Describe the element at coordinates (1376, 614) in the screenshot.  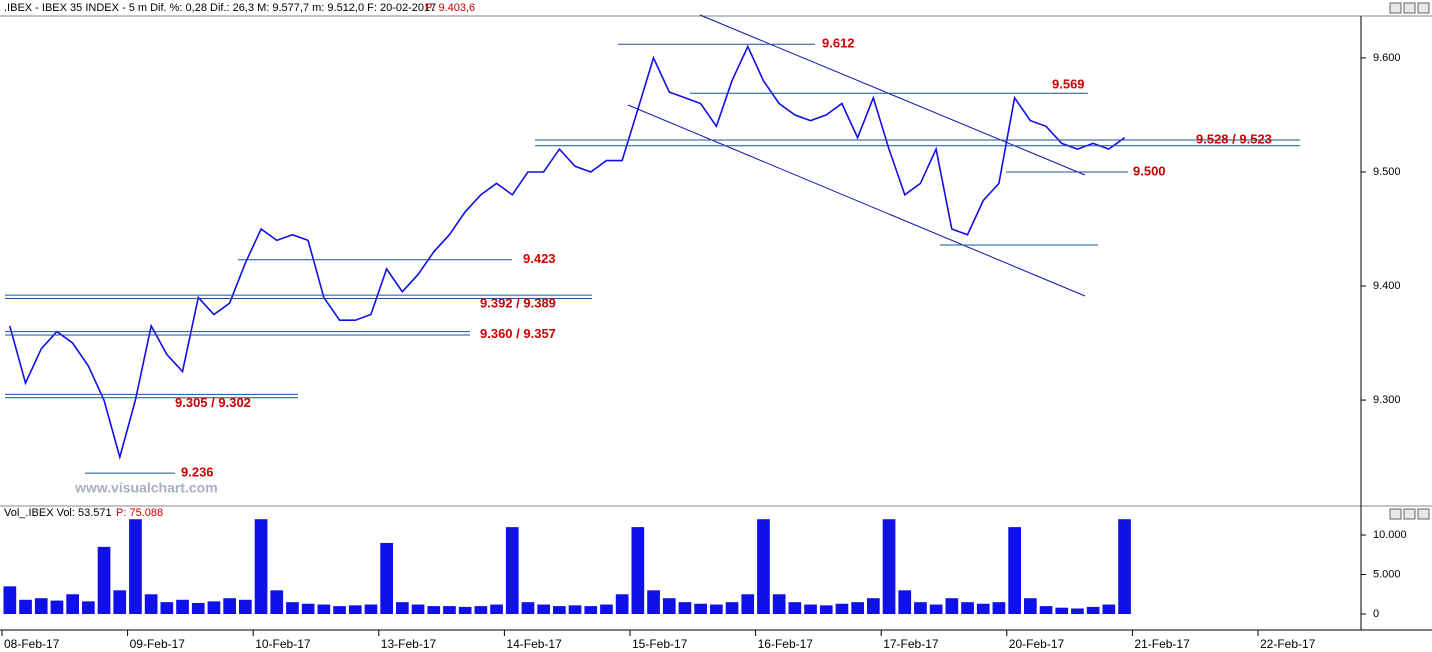
I see `y-tick-label: 0` at that location.